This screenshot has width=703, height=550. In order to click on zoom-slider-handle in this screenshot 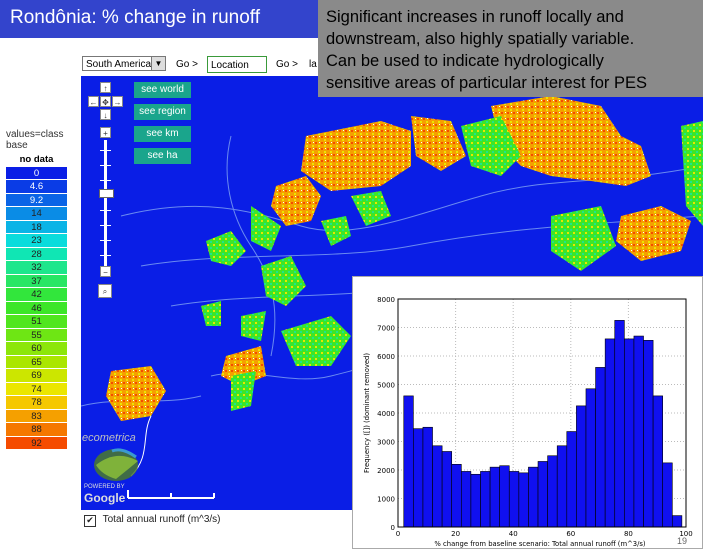, I will do `click(106, 193)`.